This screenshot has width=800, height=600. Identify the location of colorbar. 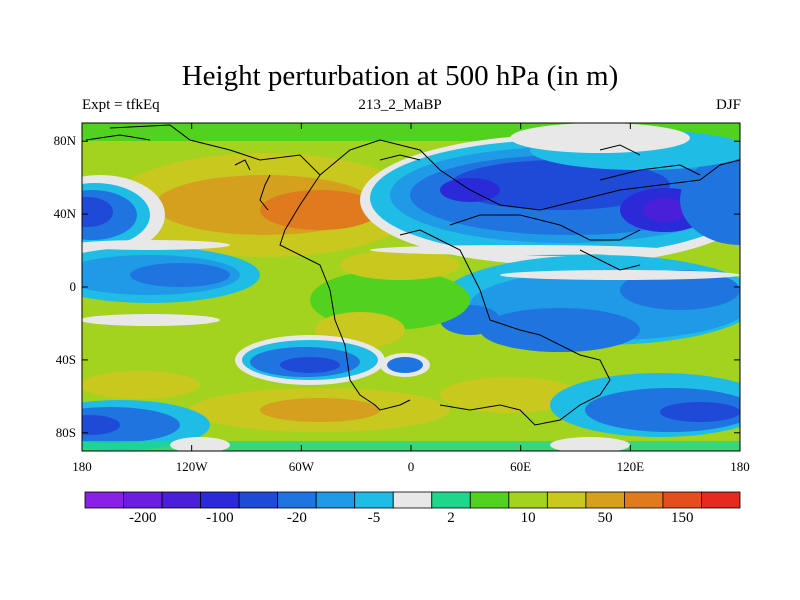
(412, 500).